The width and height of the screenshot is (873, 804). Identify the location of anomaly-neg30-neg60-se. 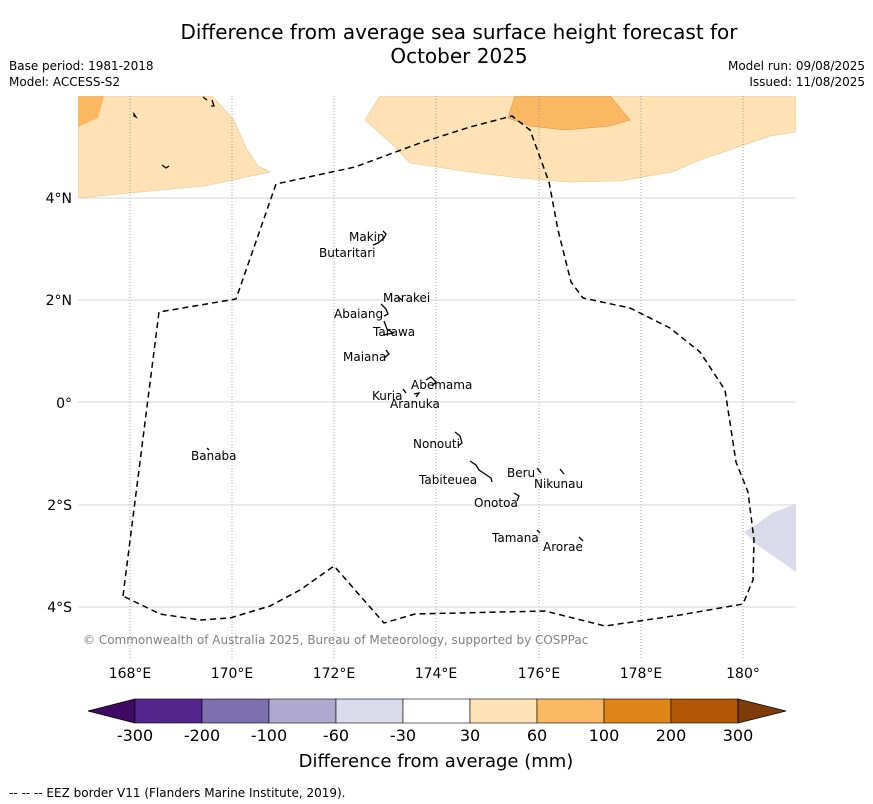
(770, 538).